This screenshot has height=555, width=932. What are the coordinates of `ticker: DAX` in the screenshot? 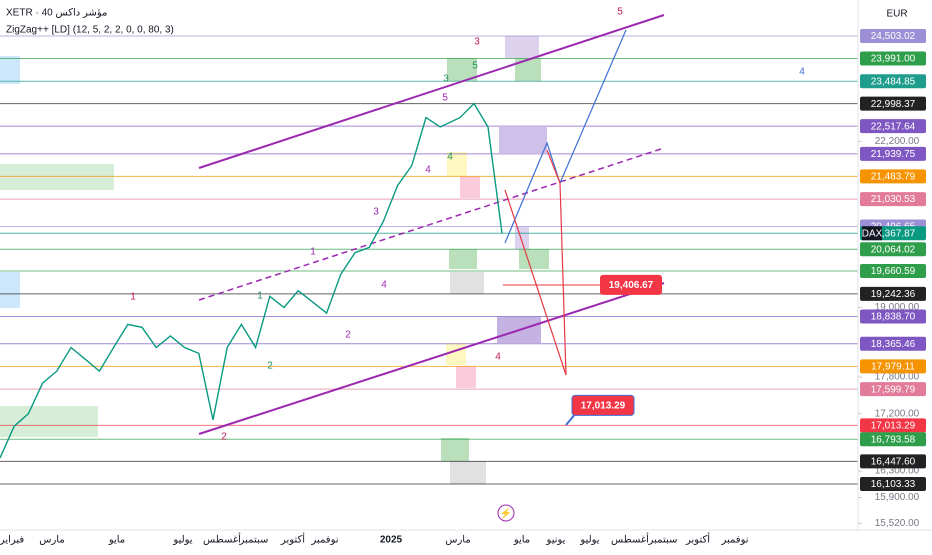 It's located at (872, 233).